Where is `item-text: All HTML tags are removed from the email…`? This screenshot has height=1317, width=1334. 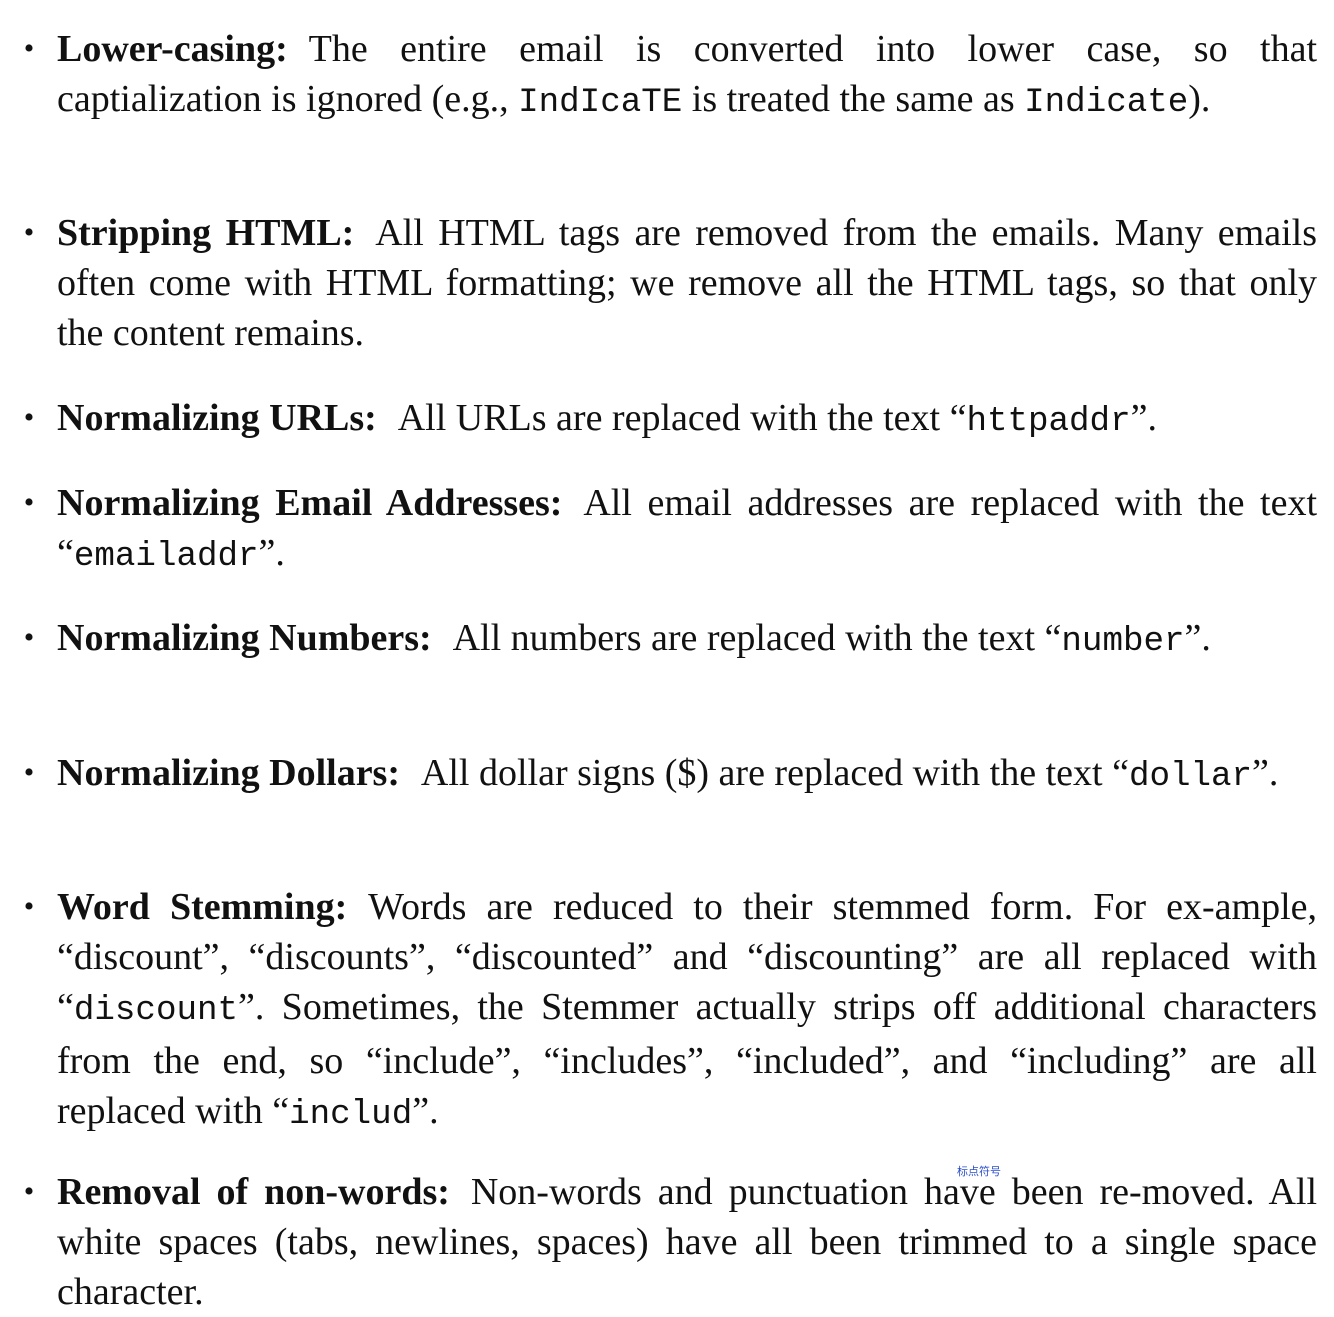 item-text: All HTML tags are removed from the email… is located at coordinates (687, 283).